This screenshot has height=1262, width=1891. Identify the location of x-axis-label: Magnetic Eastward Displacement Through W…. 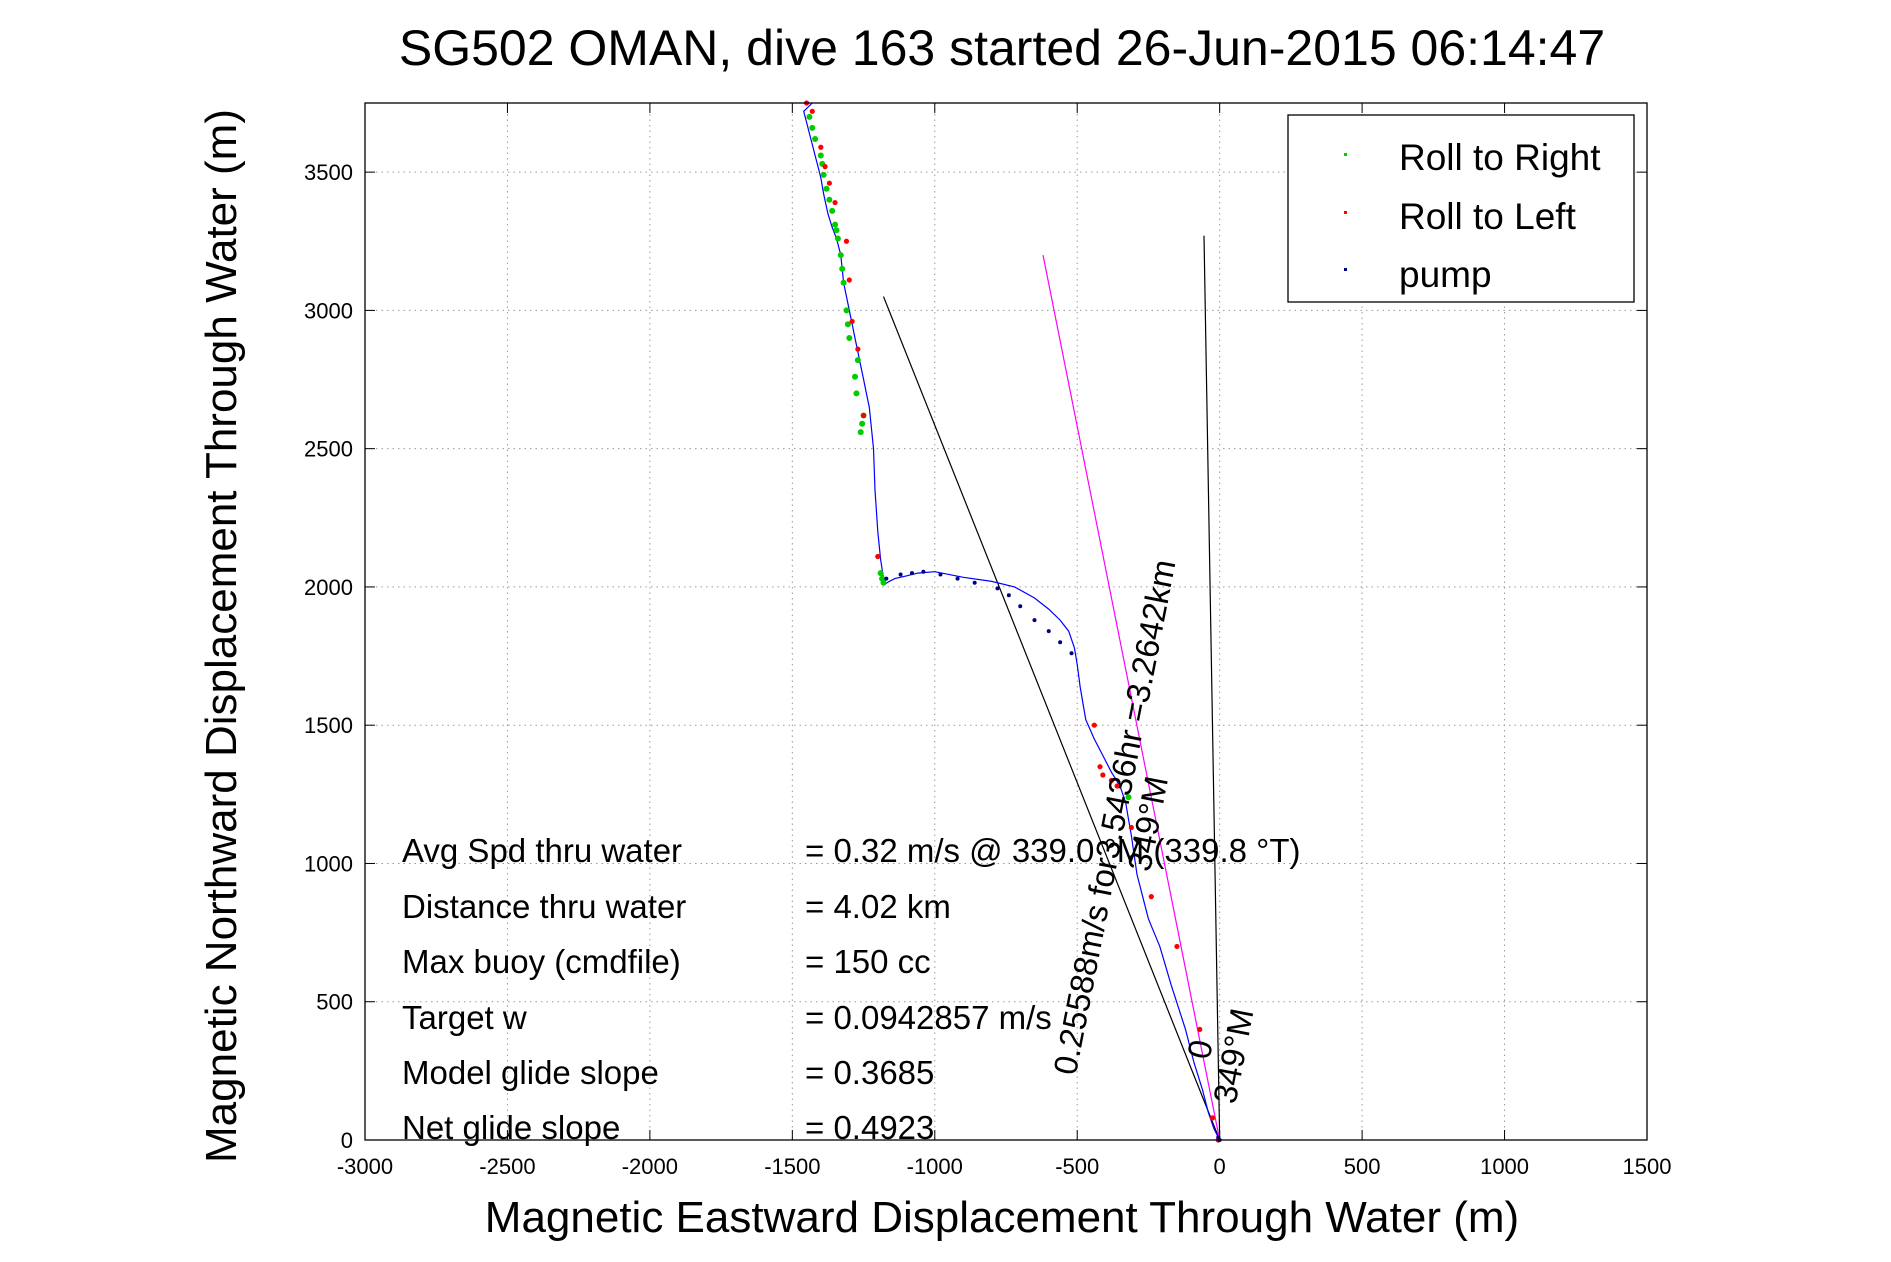
(1002, 1217).